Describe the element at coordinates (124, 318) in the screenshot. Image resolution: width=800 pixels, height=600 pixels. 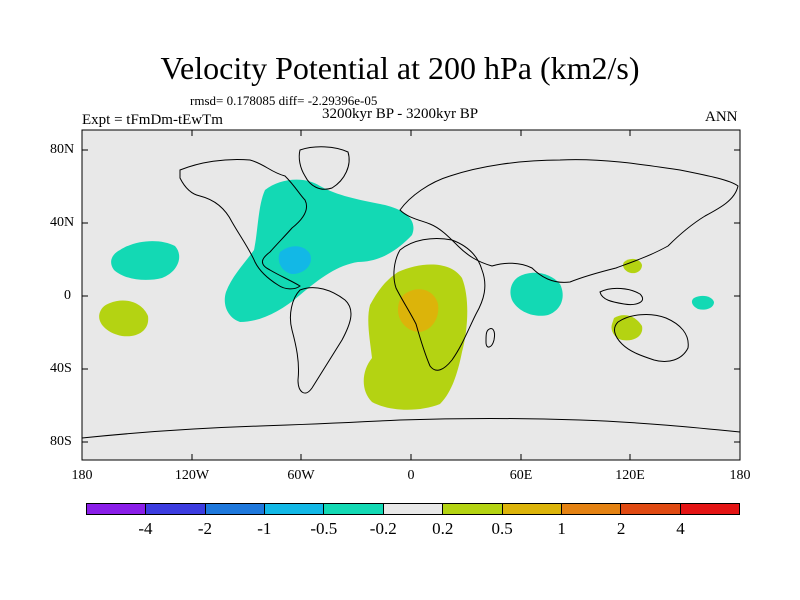
I see `positive-anomaly-central-pacific` at that location.